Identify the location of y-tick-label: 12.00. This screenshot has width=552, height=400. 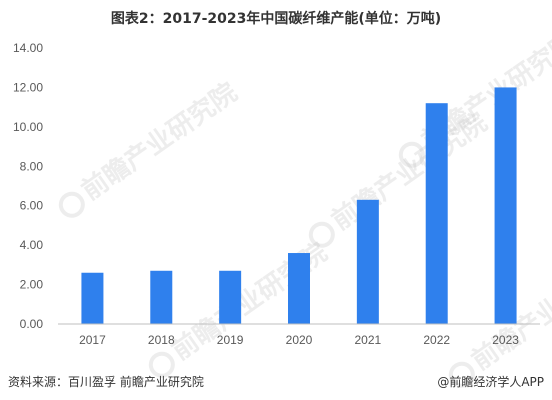
(28, 87).